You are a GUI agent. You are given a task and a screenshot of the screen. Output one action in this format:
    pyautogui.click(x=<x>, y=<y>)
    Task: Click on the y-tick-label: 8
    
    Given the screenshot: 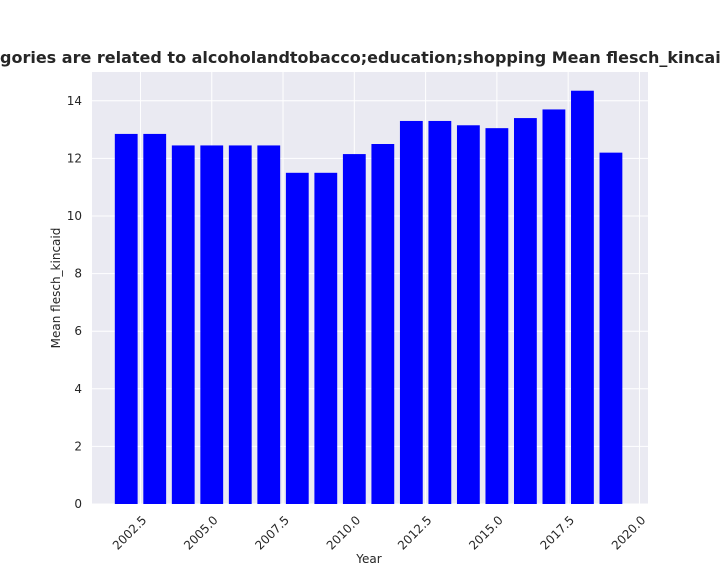 What is the action you would take?
    pyautogui.click(x=78, y=274)
    